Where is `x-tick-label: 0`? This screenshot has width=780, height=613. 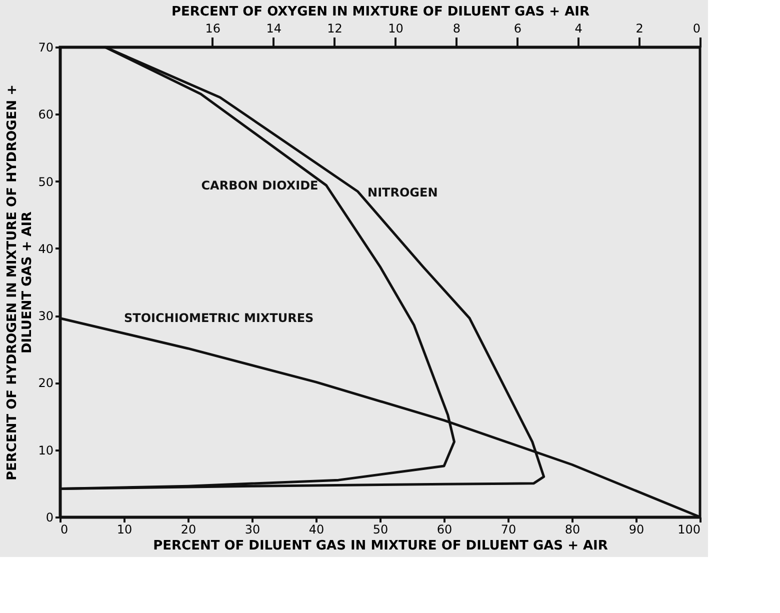 x-tick-label: 0 is located at coordinates (64, 529).